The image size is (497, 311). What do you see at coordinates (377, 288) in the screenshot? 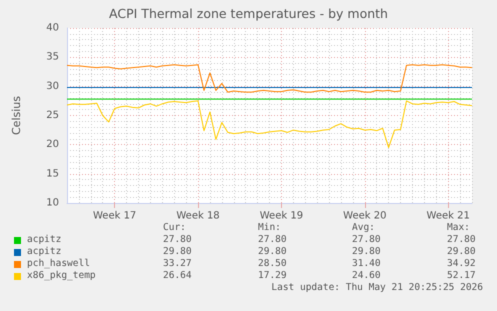
I see `text: Last update: Thu May 21 20:25:25 2026` at bounding box center [377, 288].